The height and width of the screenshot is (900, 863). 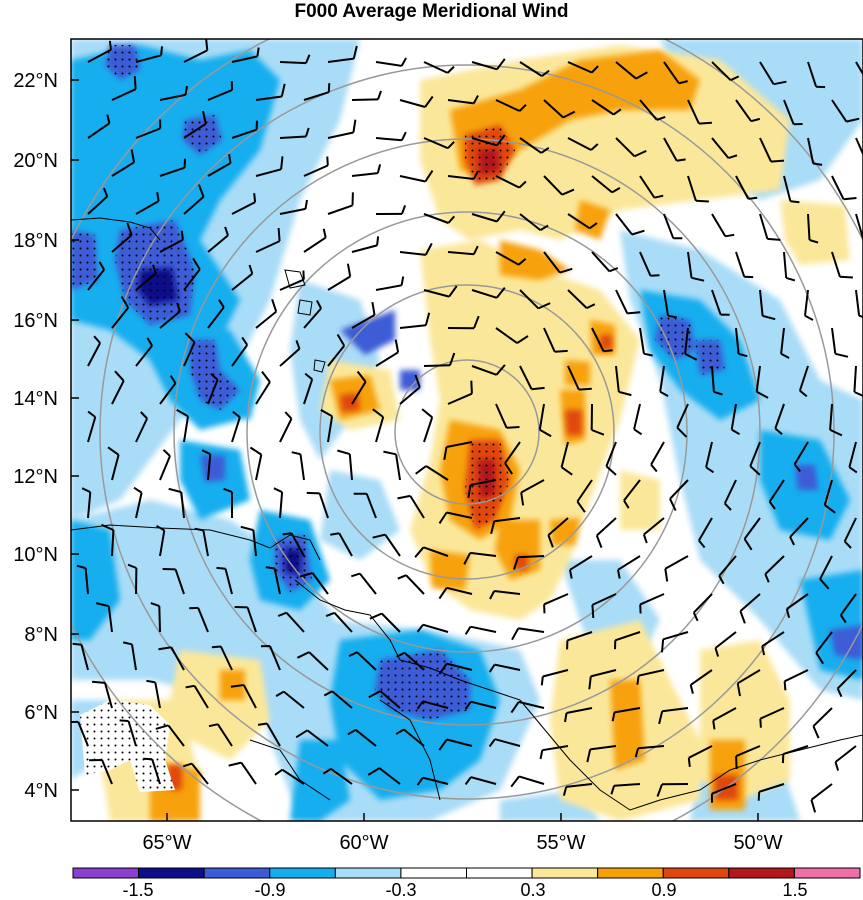 What do you see at coordinates (466, 873) in the screenshot?
I see `colorbar` at bounding box center [466, 873].